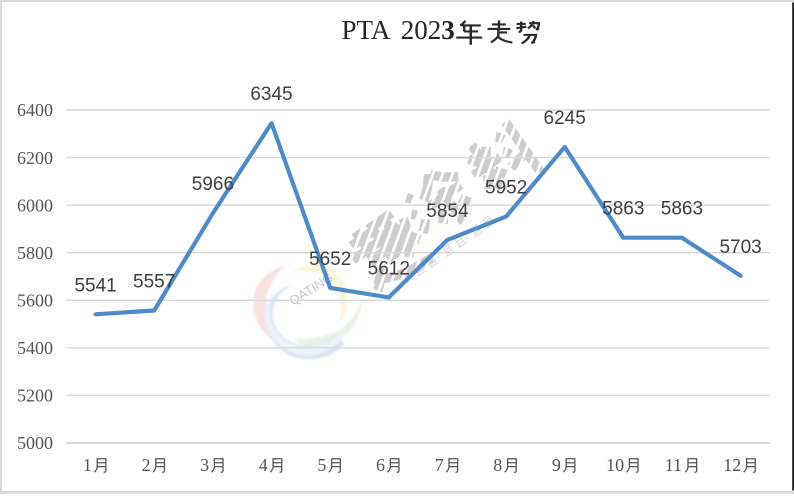  What do you see at coordinates (330, 259) in the screenshot?
I see `svg-text: 5652` at bounding box center [330, 259].